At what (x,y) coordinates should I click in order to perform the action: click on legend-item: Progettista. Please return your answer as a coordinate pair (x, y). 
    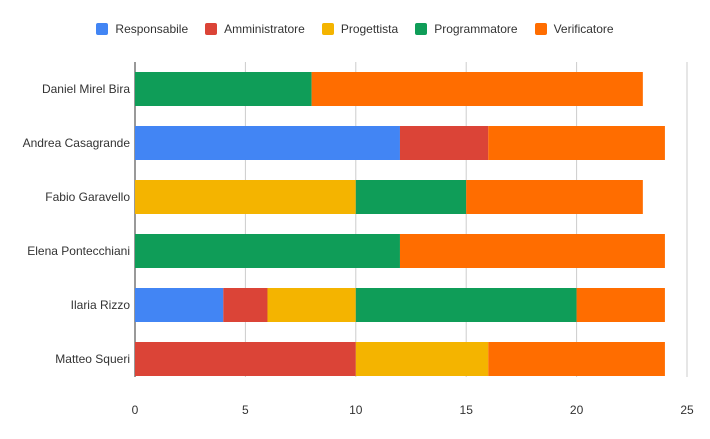
    Looking at the image, I should click on (360, 29).